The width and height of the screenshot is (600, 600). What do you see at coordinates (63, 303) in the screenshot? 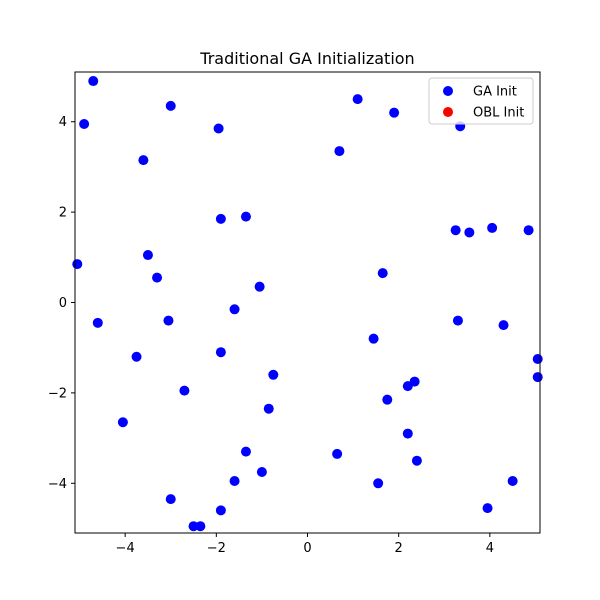
I see `y-tick-label: 0` at bounding box center [63, 303].